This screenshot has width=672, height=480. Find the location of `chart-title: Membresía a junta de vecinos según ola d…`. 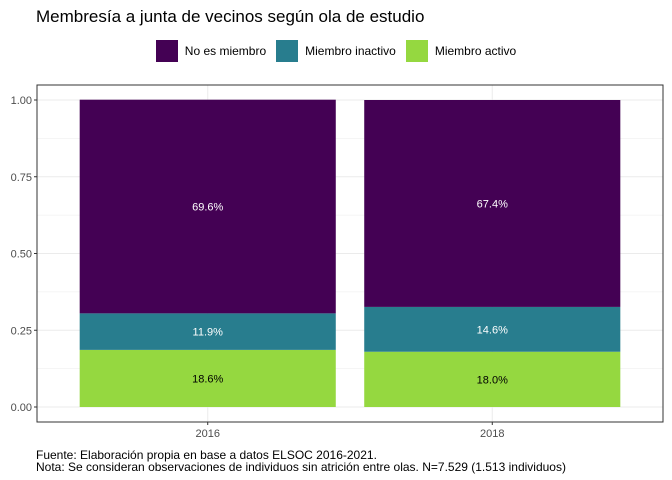

chart-title: Membresía a junta de vecinos según ola d… is located at coordinates (230, 16).